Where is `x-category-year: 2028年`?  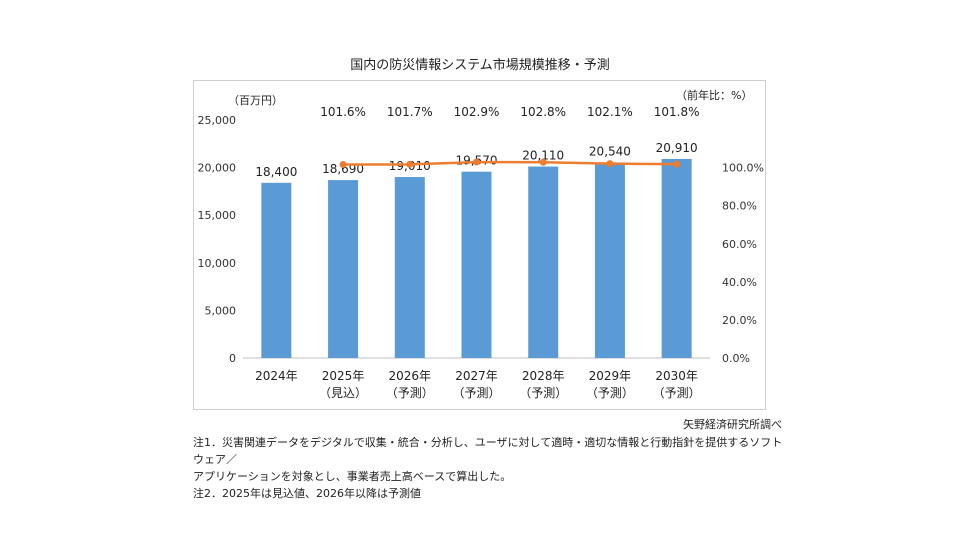 x-category-year: 2028年 is located at coordinates (543, 376).